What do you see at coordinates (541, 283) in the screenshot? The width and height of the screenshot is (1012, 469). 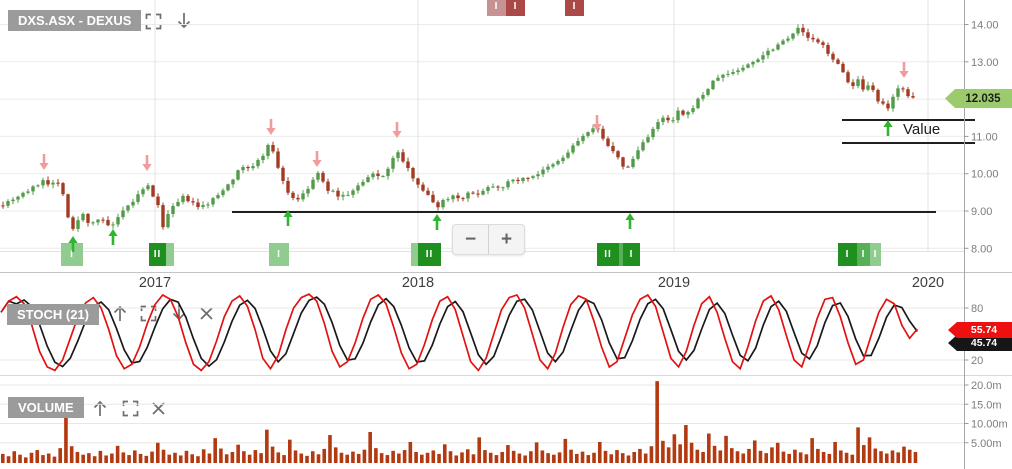 I see `date-axis: 2017 2018 2019 2020` at bounding box center [541, 283].